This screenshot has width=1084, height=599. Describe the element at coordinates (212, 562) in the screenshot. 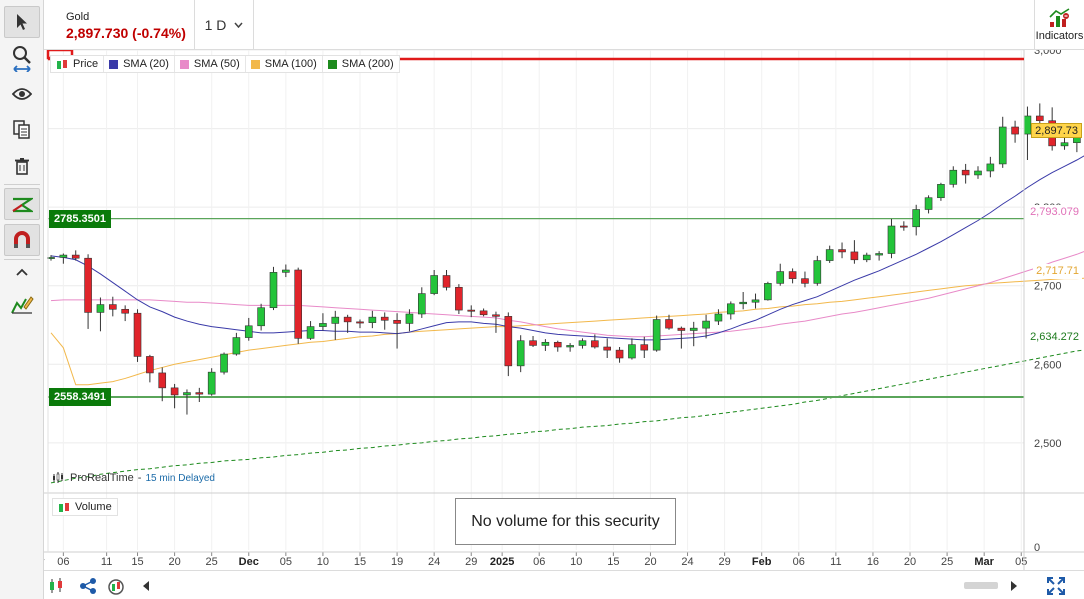

I see `x-tick-label: 25` at that location.